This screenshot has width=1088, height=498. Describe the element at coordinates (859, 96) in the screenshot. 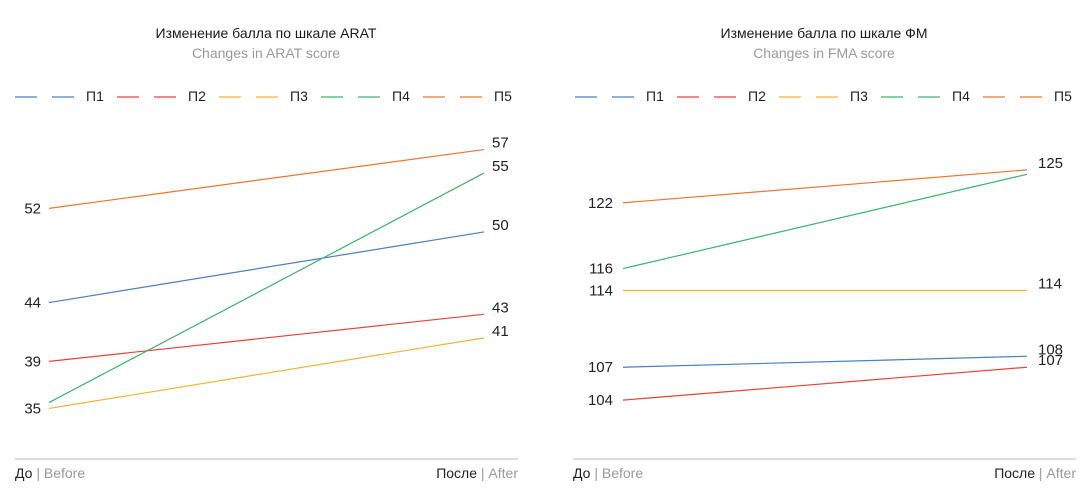

I see `chart-2-legend-label-3: П3` at that location.